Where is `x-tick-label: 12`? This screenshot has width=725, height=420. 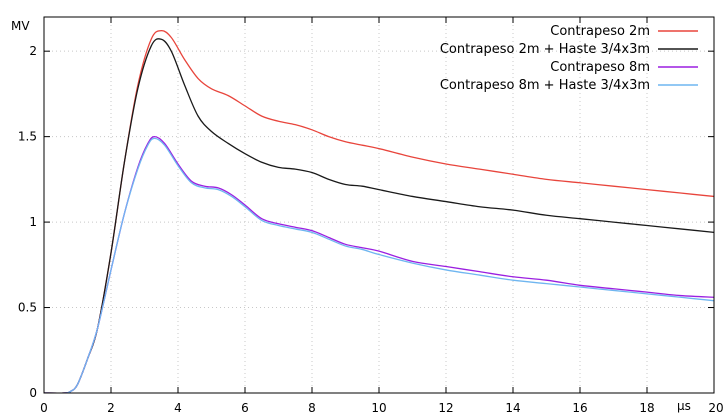 x-tick-label: 12 is located at coordinates (445, 408).